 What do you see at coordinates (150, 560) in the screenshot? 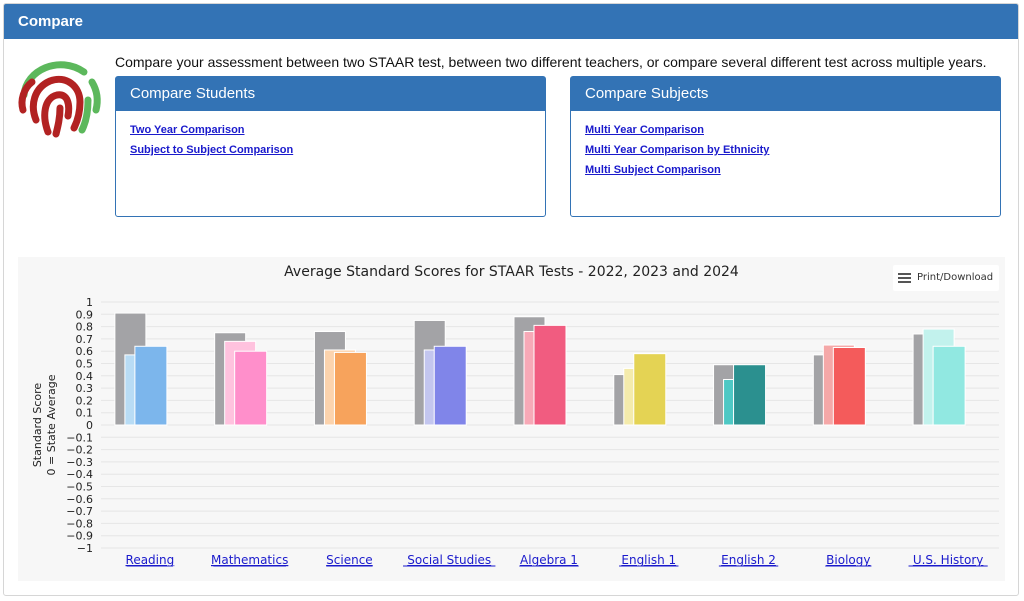
I see `x-axis-label-link: Reading` at bounding box center [150, 560].